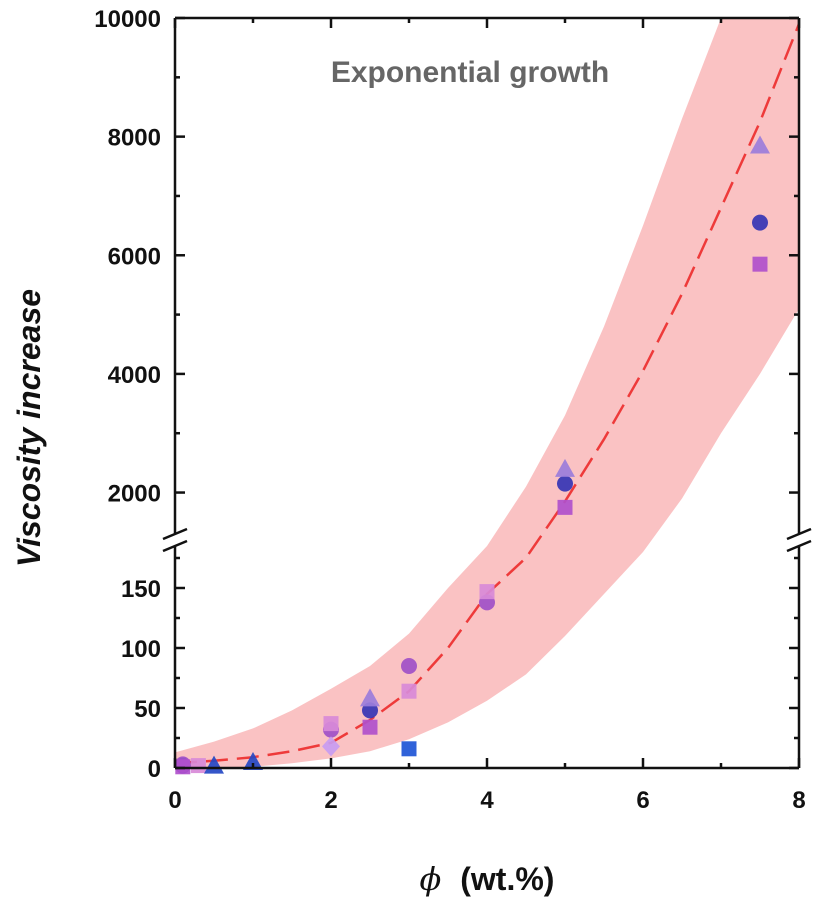 Image resolution: width=817 pixels, height=900 pixels. What do you see at coordinates (174, 800) in the screenshot?
I see `x-tick-label: 0` at bounding box center [174, 800].